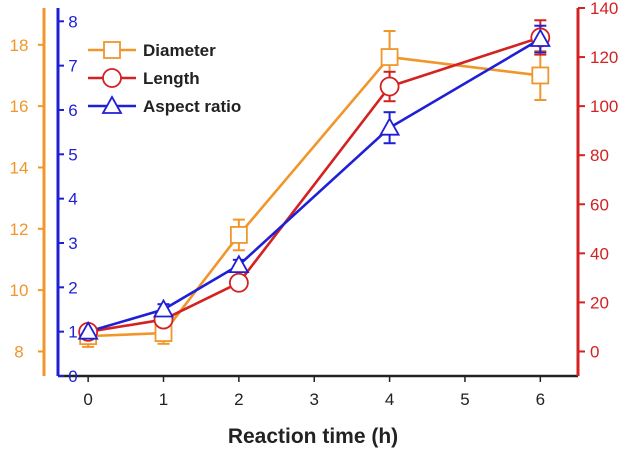 This screenshot has height=450, width=633. Describe the element at coordinates (599, 302) in the screenshot. I see `length-tick-label: 20` at that location.